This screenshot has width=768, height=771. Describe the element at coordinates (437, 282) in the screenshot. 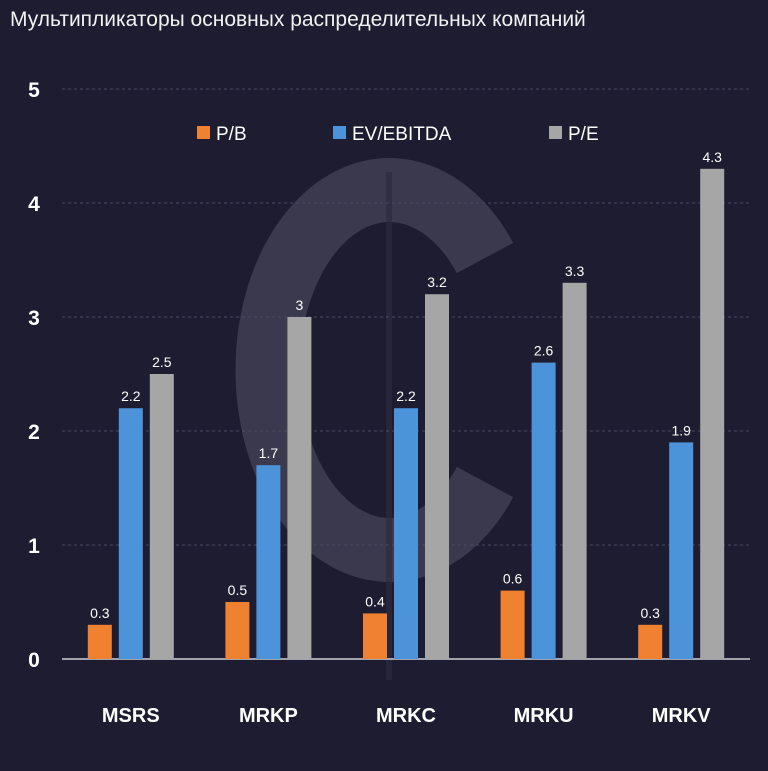

I see `data-label: 3.2` at that location.